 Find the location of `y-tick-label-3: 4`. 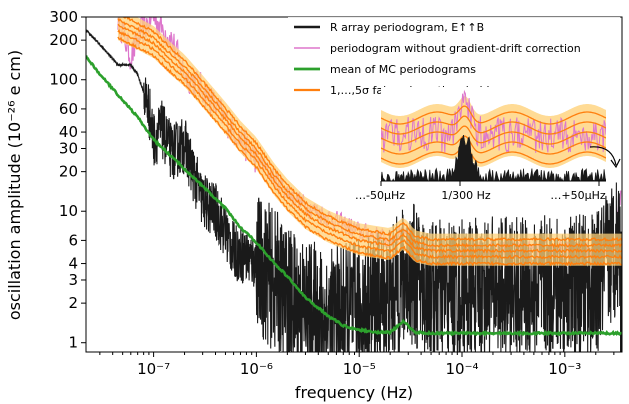

y-tick-label-3: 4 is located at coordinates (73, 264).